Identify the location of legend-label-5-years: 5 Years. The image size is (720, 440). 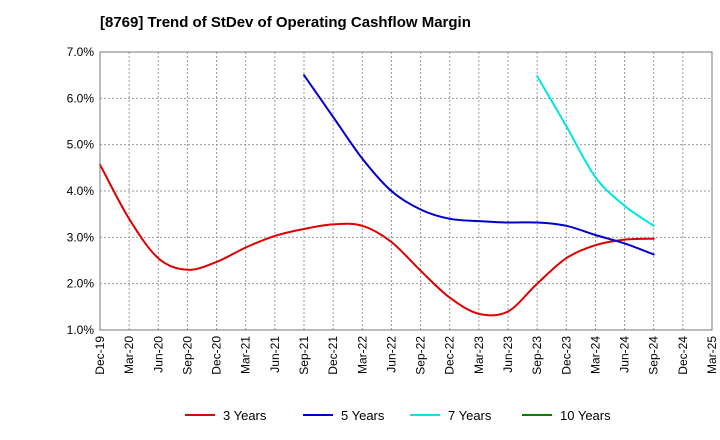
(363, 415).